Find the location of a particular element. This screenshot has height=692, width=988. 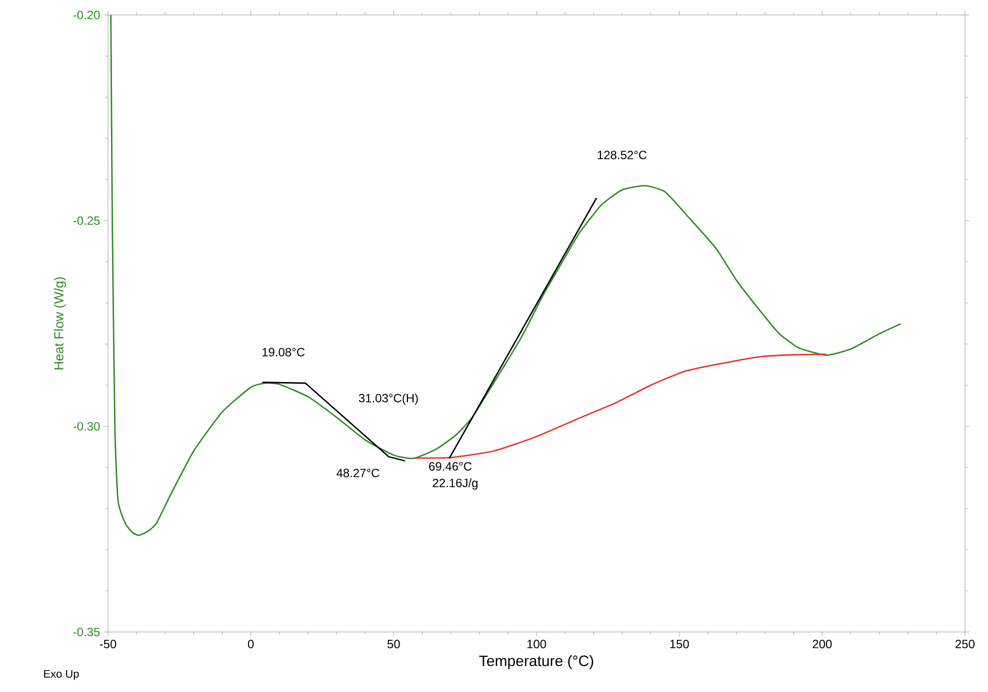

x-tick-label: 0 is located at coordinates (251, 644).